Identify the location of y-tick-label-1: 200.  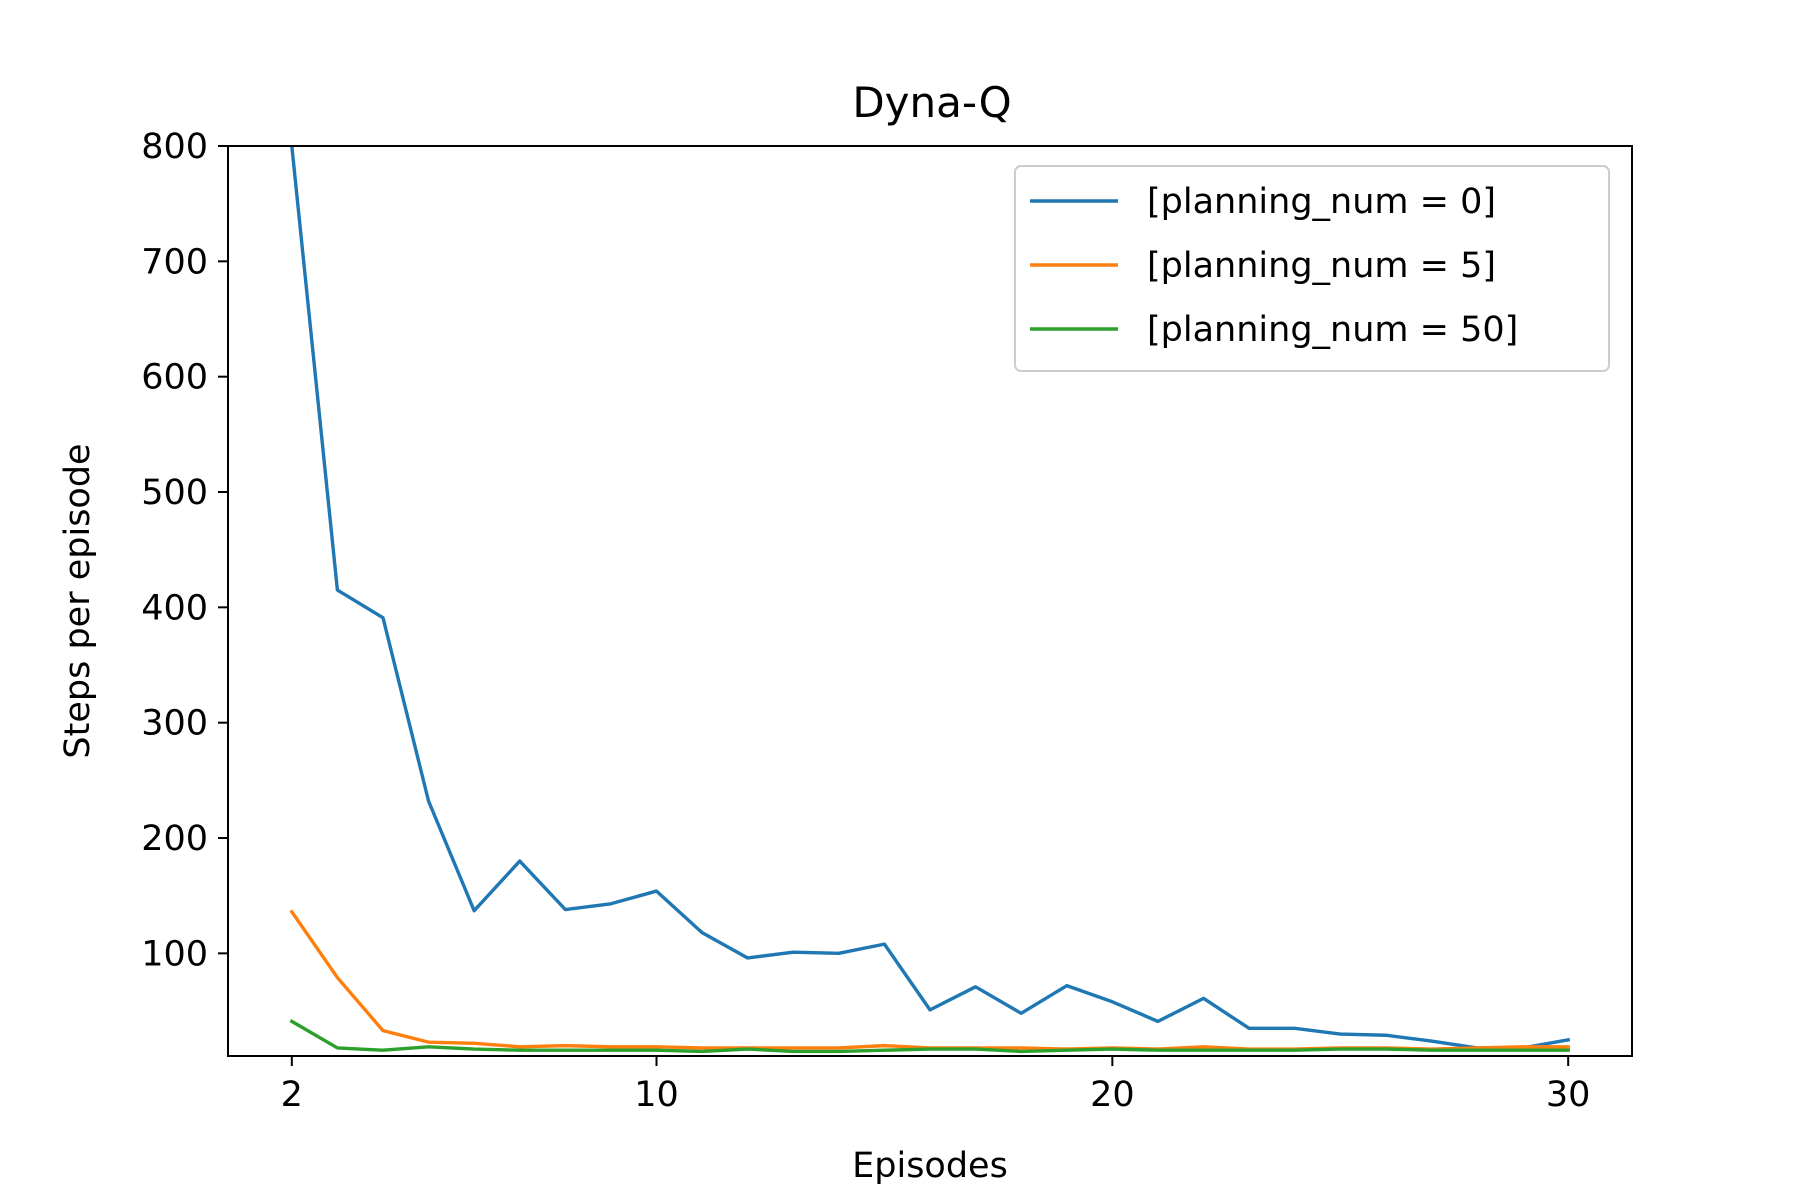
(174, 839).